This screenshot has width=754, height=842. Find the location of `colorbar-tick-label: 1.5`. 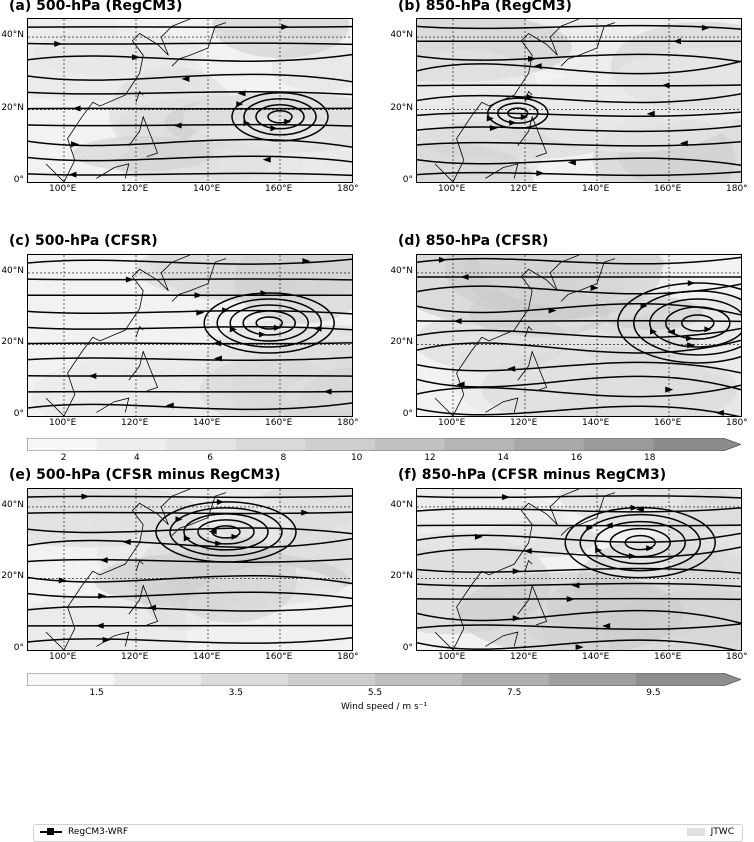

colorbar-tick-label: 1.5 is located at coordinates (96, 693).